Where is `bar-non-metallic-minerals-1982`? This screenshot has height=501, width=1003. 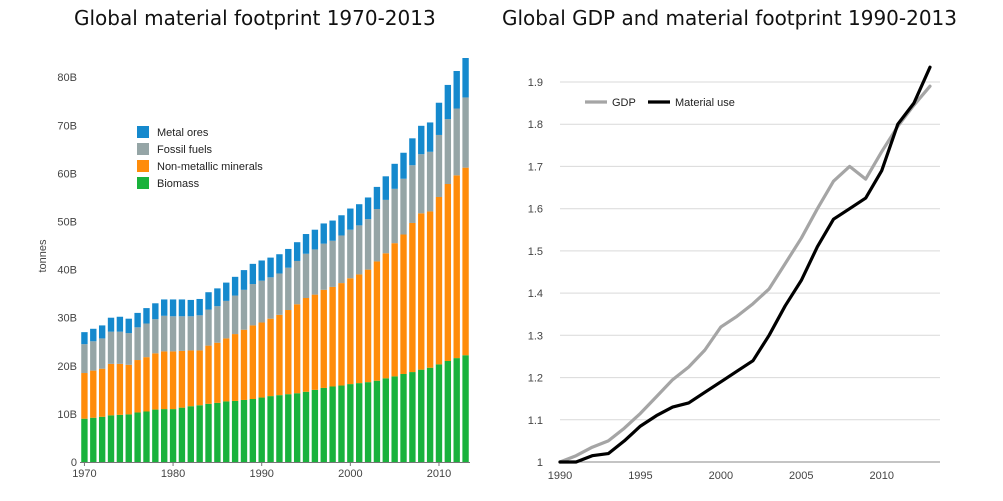 bar-non-metallic-minerals-1982 is located at coordinates (190, 378).